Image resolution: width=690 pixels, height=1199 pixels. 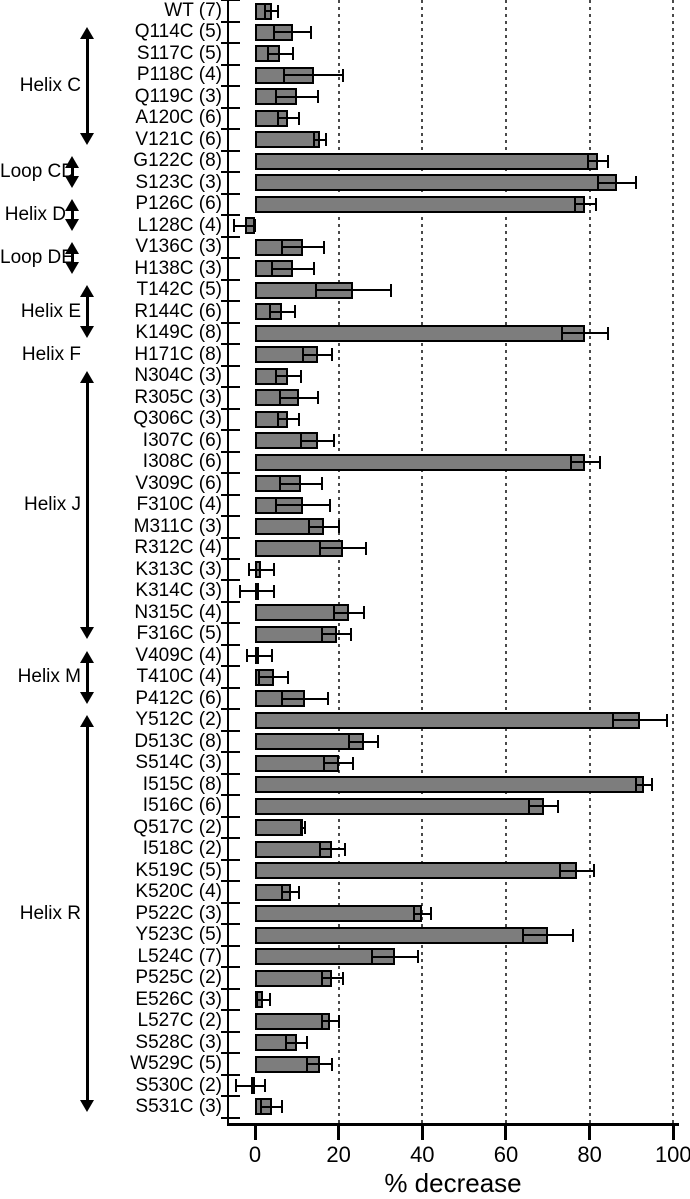 What do you see at coordinates (339, 1131) in the screenshot?
I see `x-axis-tick` at bounding box center [339, 1131].